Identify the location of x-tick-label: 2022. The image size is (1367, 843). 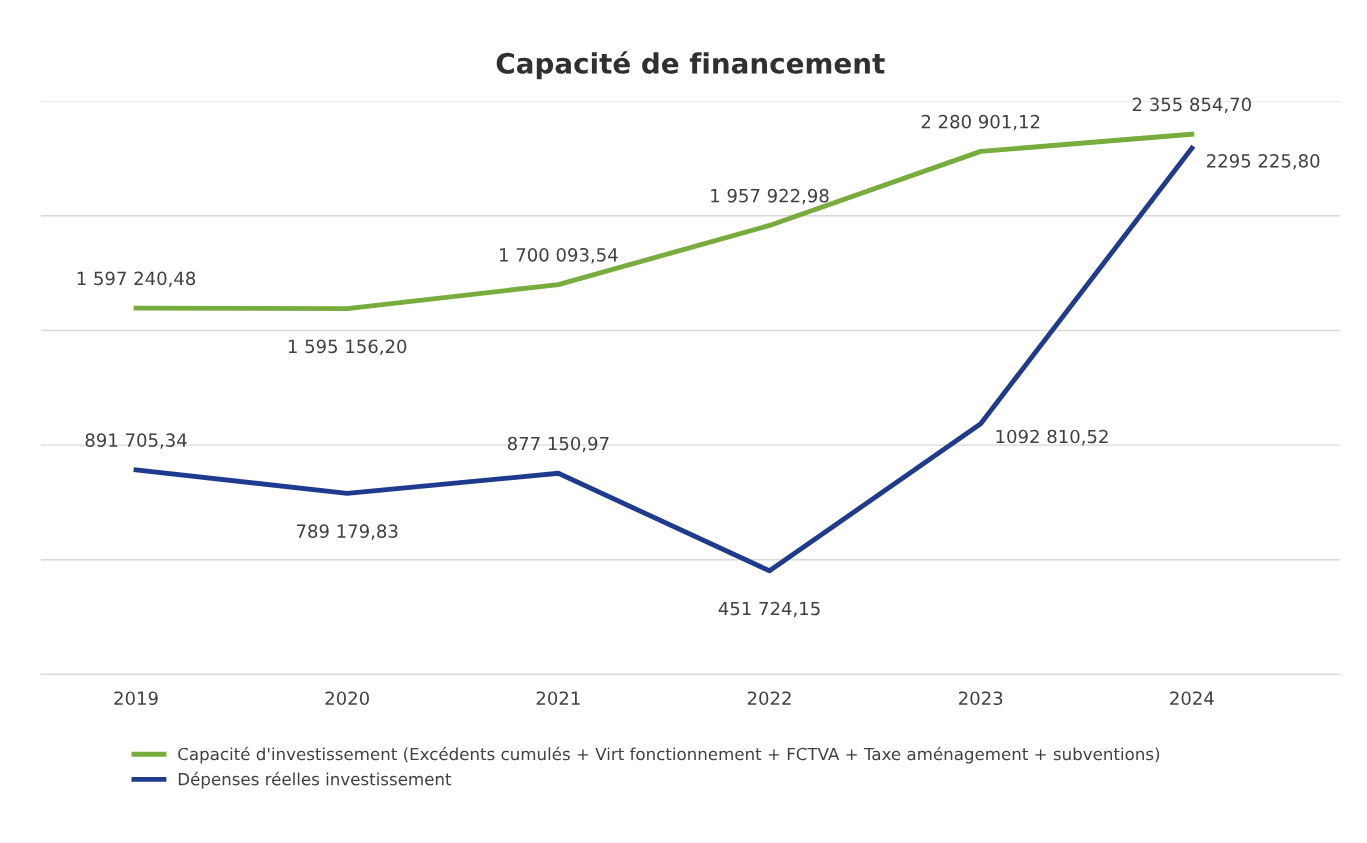
(769, 698).